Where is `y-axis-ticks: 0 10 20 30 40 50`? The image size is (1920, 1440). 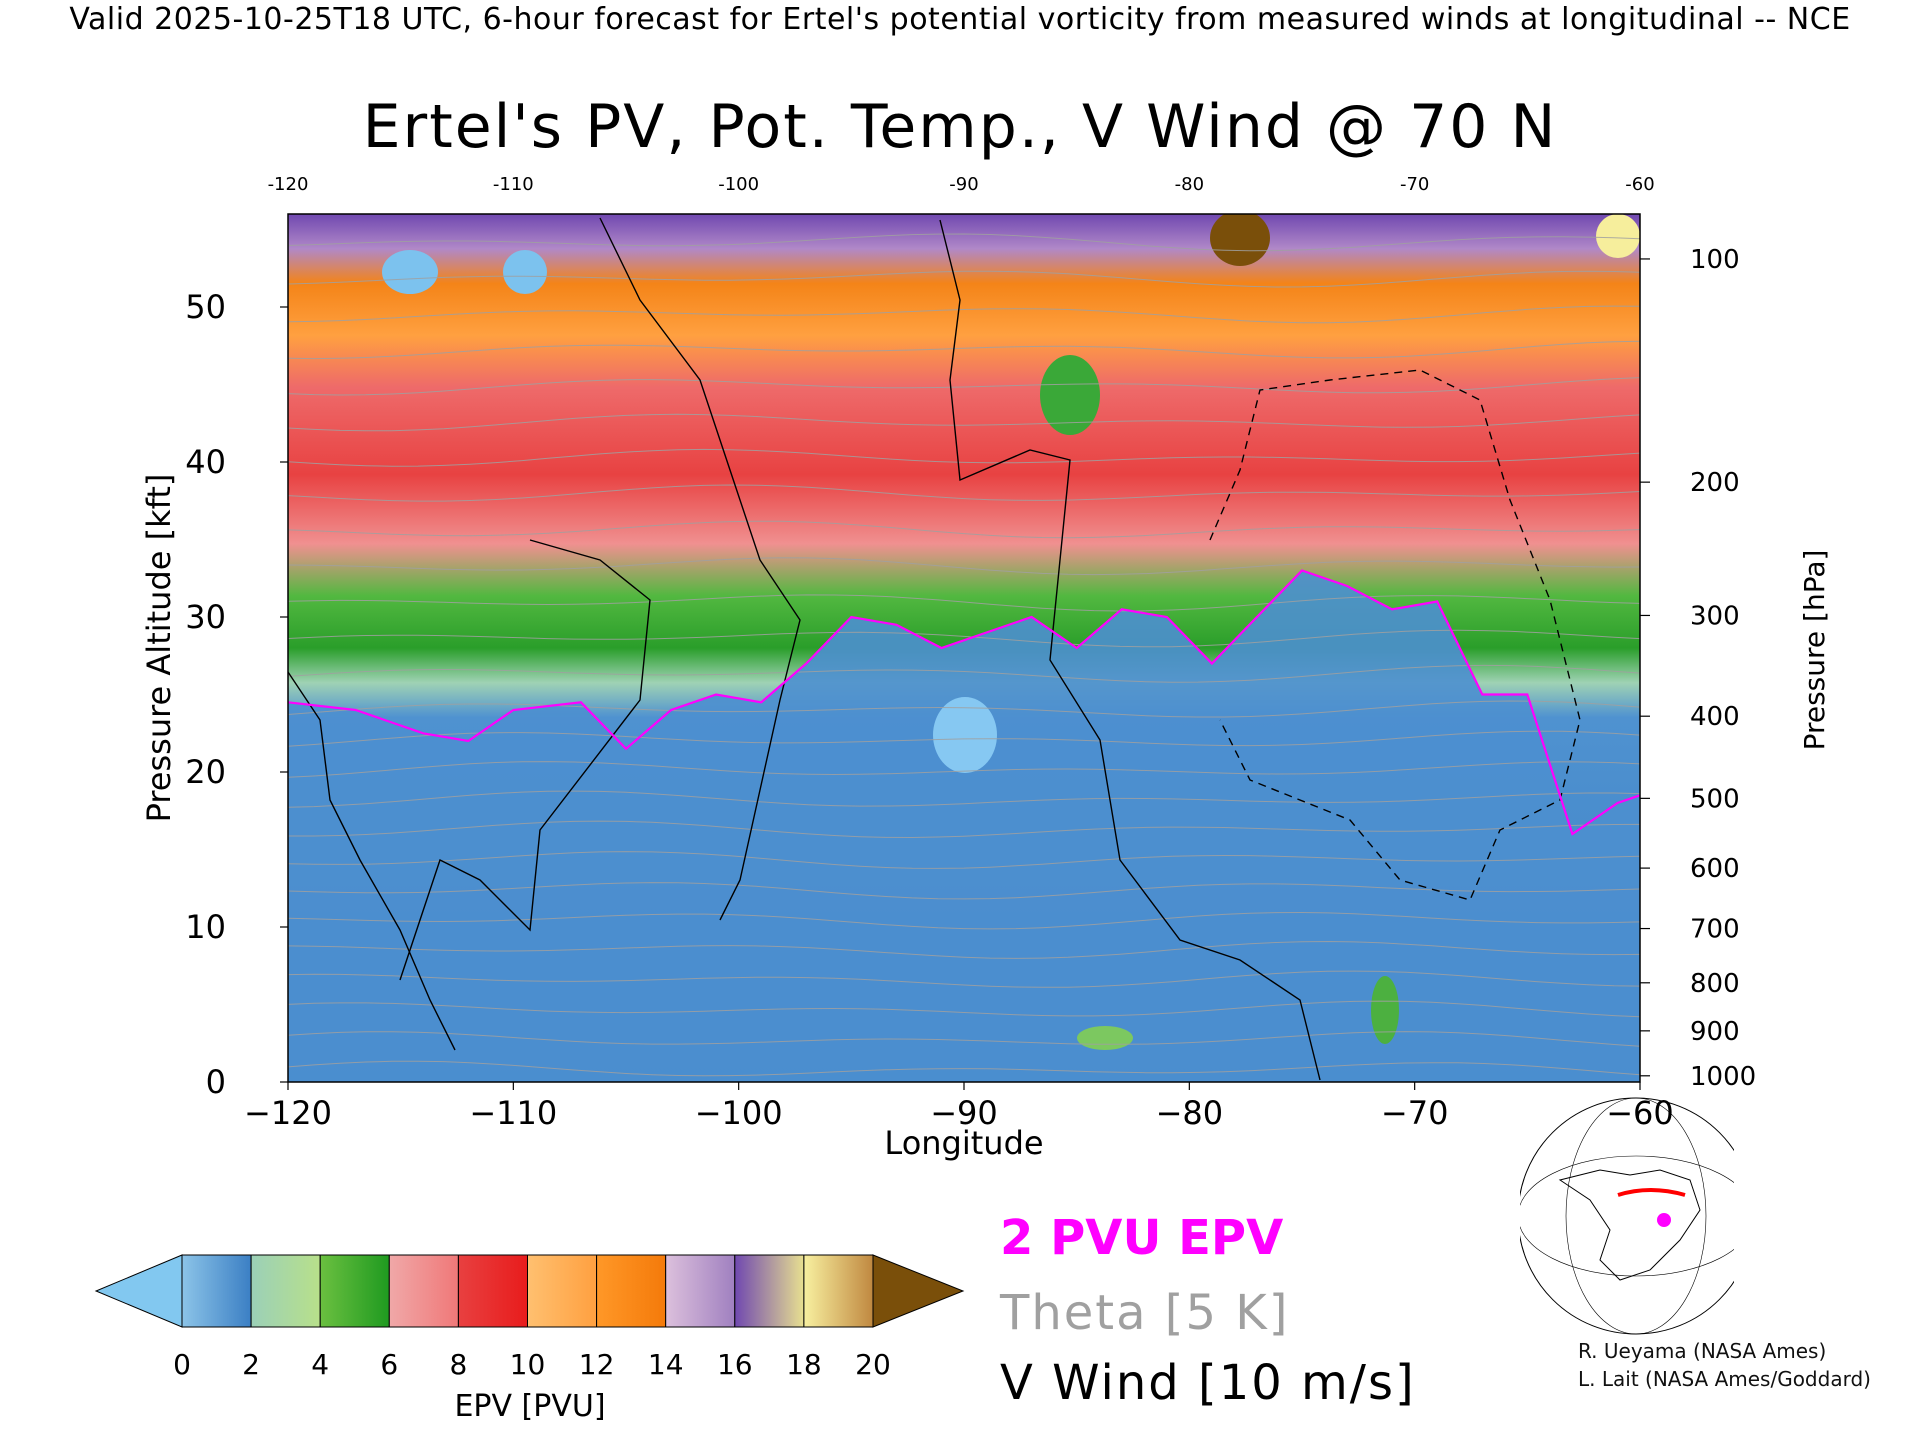
y-axis-ticks: 0 10 20 30 40 50 is located at coordinates (236, 694).